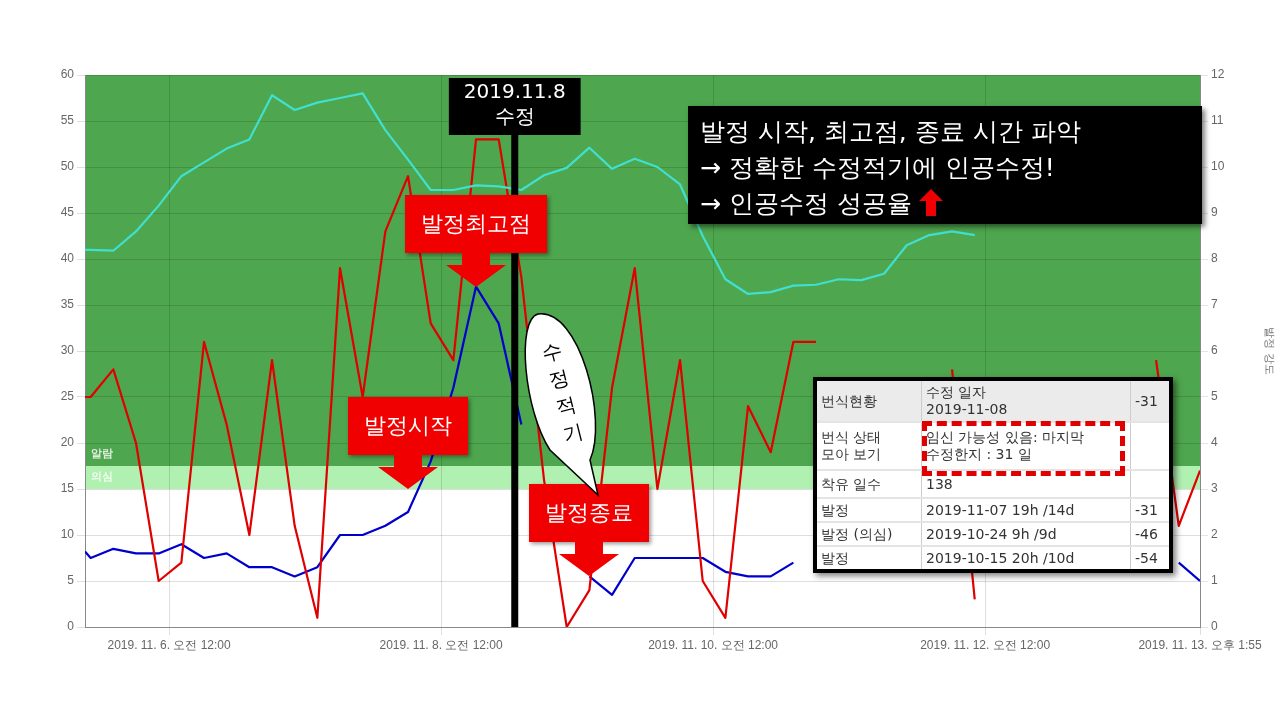 This screenshot has width=1280, height=720. I want to click on y2-tick-label: 2, so click(1214, 534).